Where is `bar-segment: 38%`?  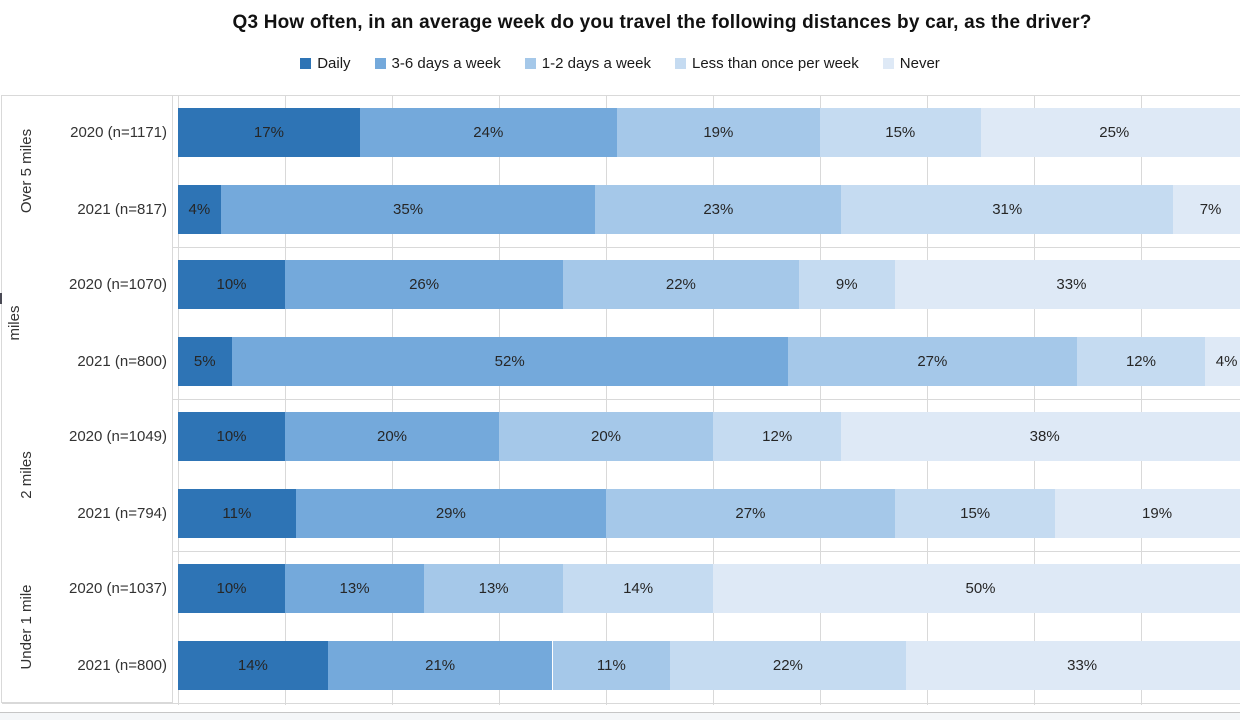
bar-segment: 38% is located at coordinates (1040, 436).